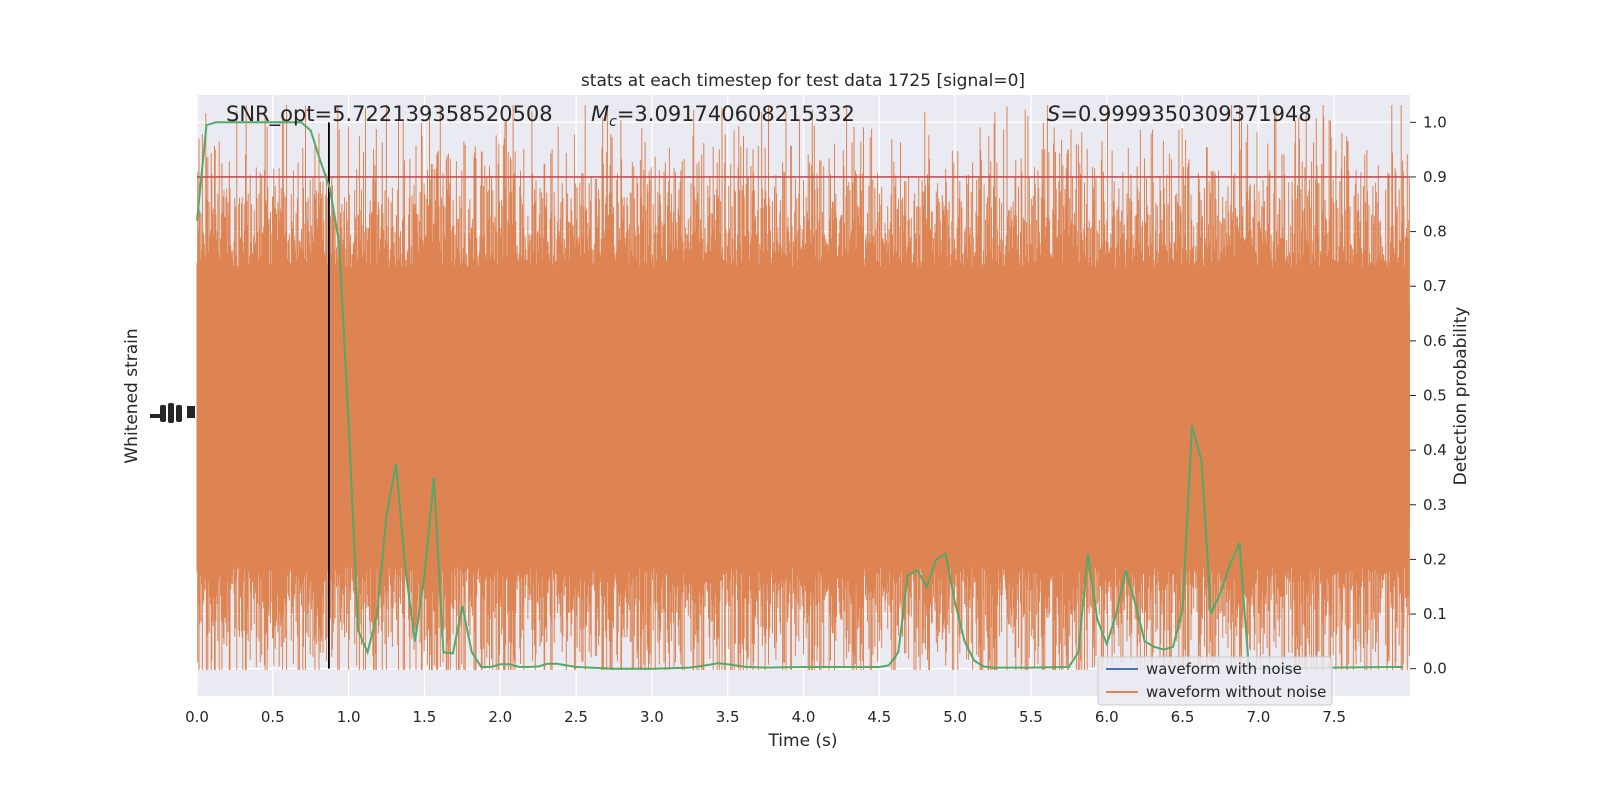 Image resolution: width=1600 pixels, height=804 pixels. Describe the element at coordinates (723, 116) in the screenshot. I see `chirp-mass-annotation: Mc=3.091740608215332` at that location.